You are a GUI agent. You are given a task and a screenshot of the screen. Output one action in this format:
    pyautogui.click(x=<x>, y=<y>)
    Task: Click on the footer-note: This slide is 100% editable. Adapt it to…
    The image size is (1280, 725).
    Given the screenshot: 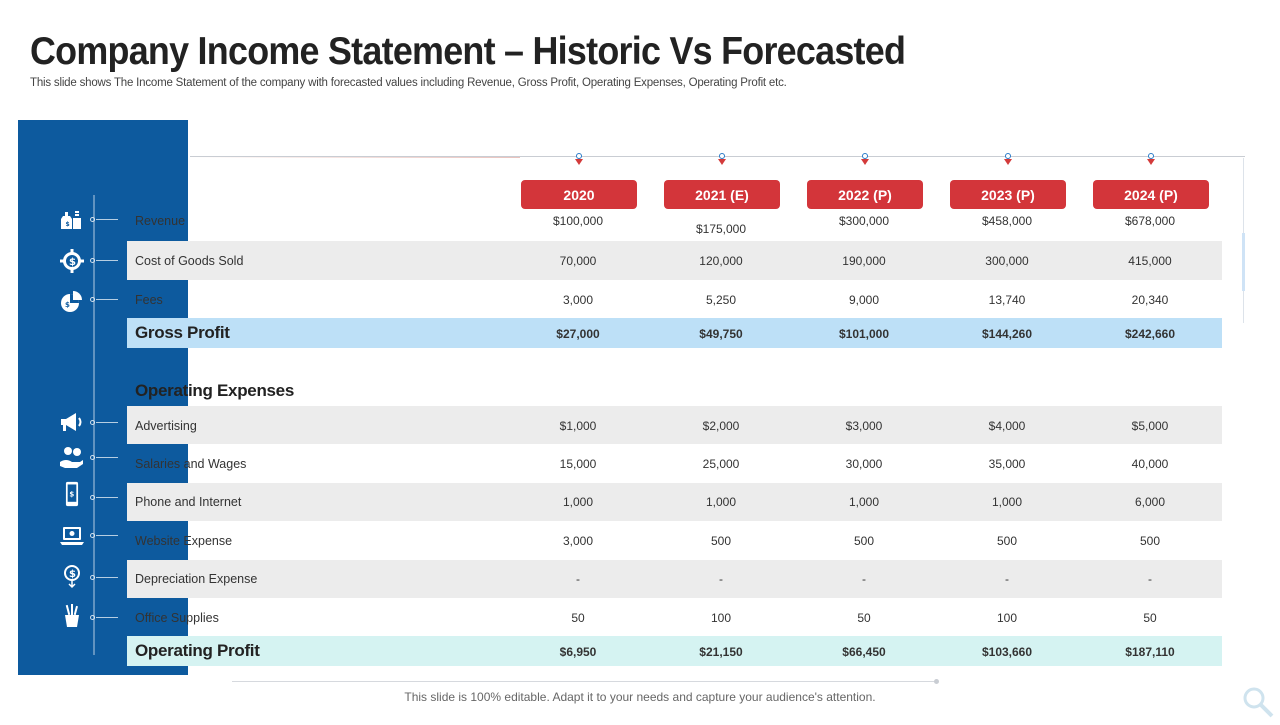 What is the action you would take?
    pyautogui.click(x=640, y=697)
    